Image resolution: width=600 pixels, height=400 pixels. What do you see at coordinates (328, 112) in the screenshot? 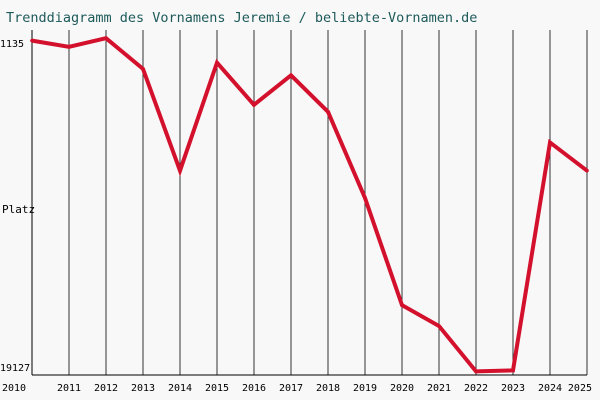
I see `data-point-2018` at bounding box center [328, 112].